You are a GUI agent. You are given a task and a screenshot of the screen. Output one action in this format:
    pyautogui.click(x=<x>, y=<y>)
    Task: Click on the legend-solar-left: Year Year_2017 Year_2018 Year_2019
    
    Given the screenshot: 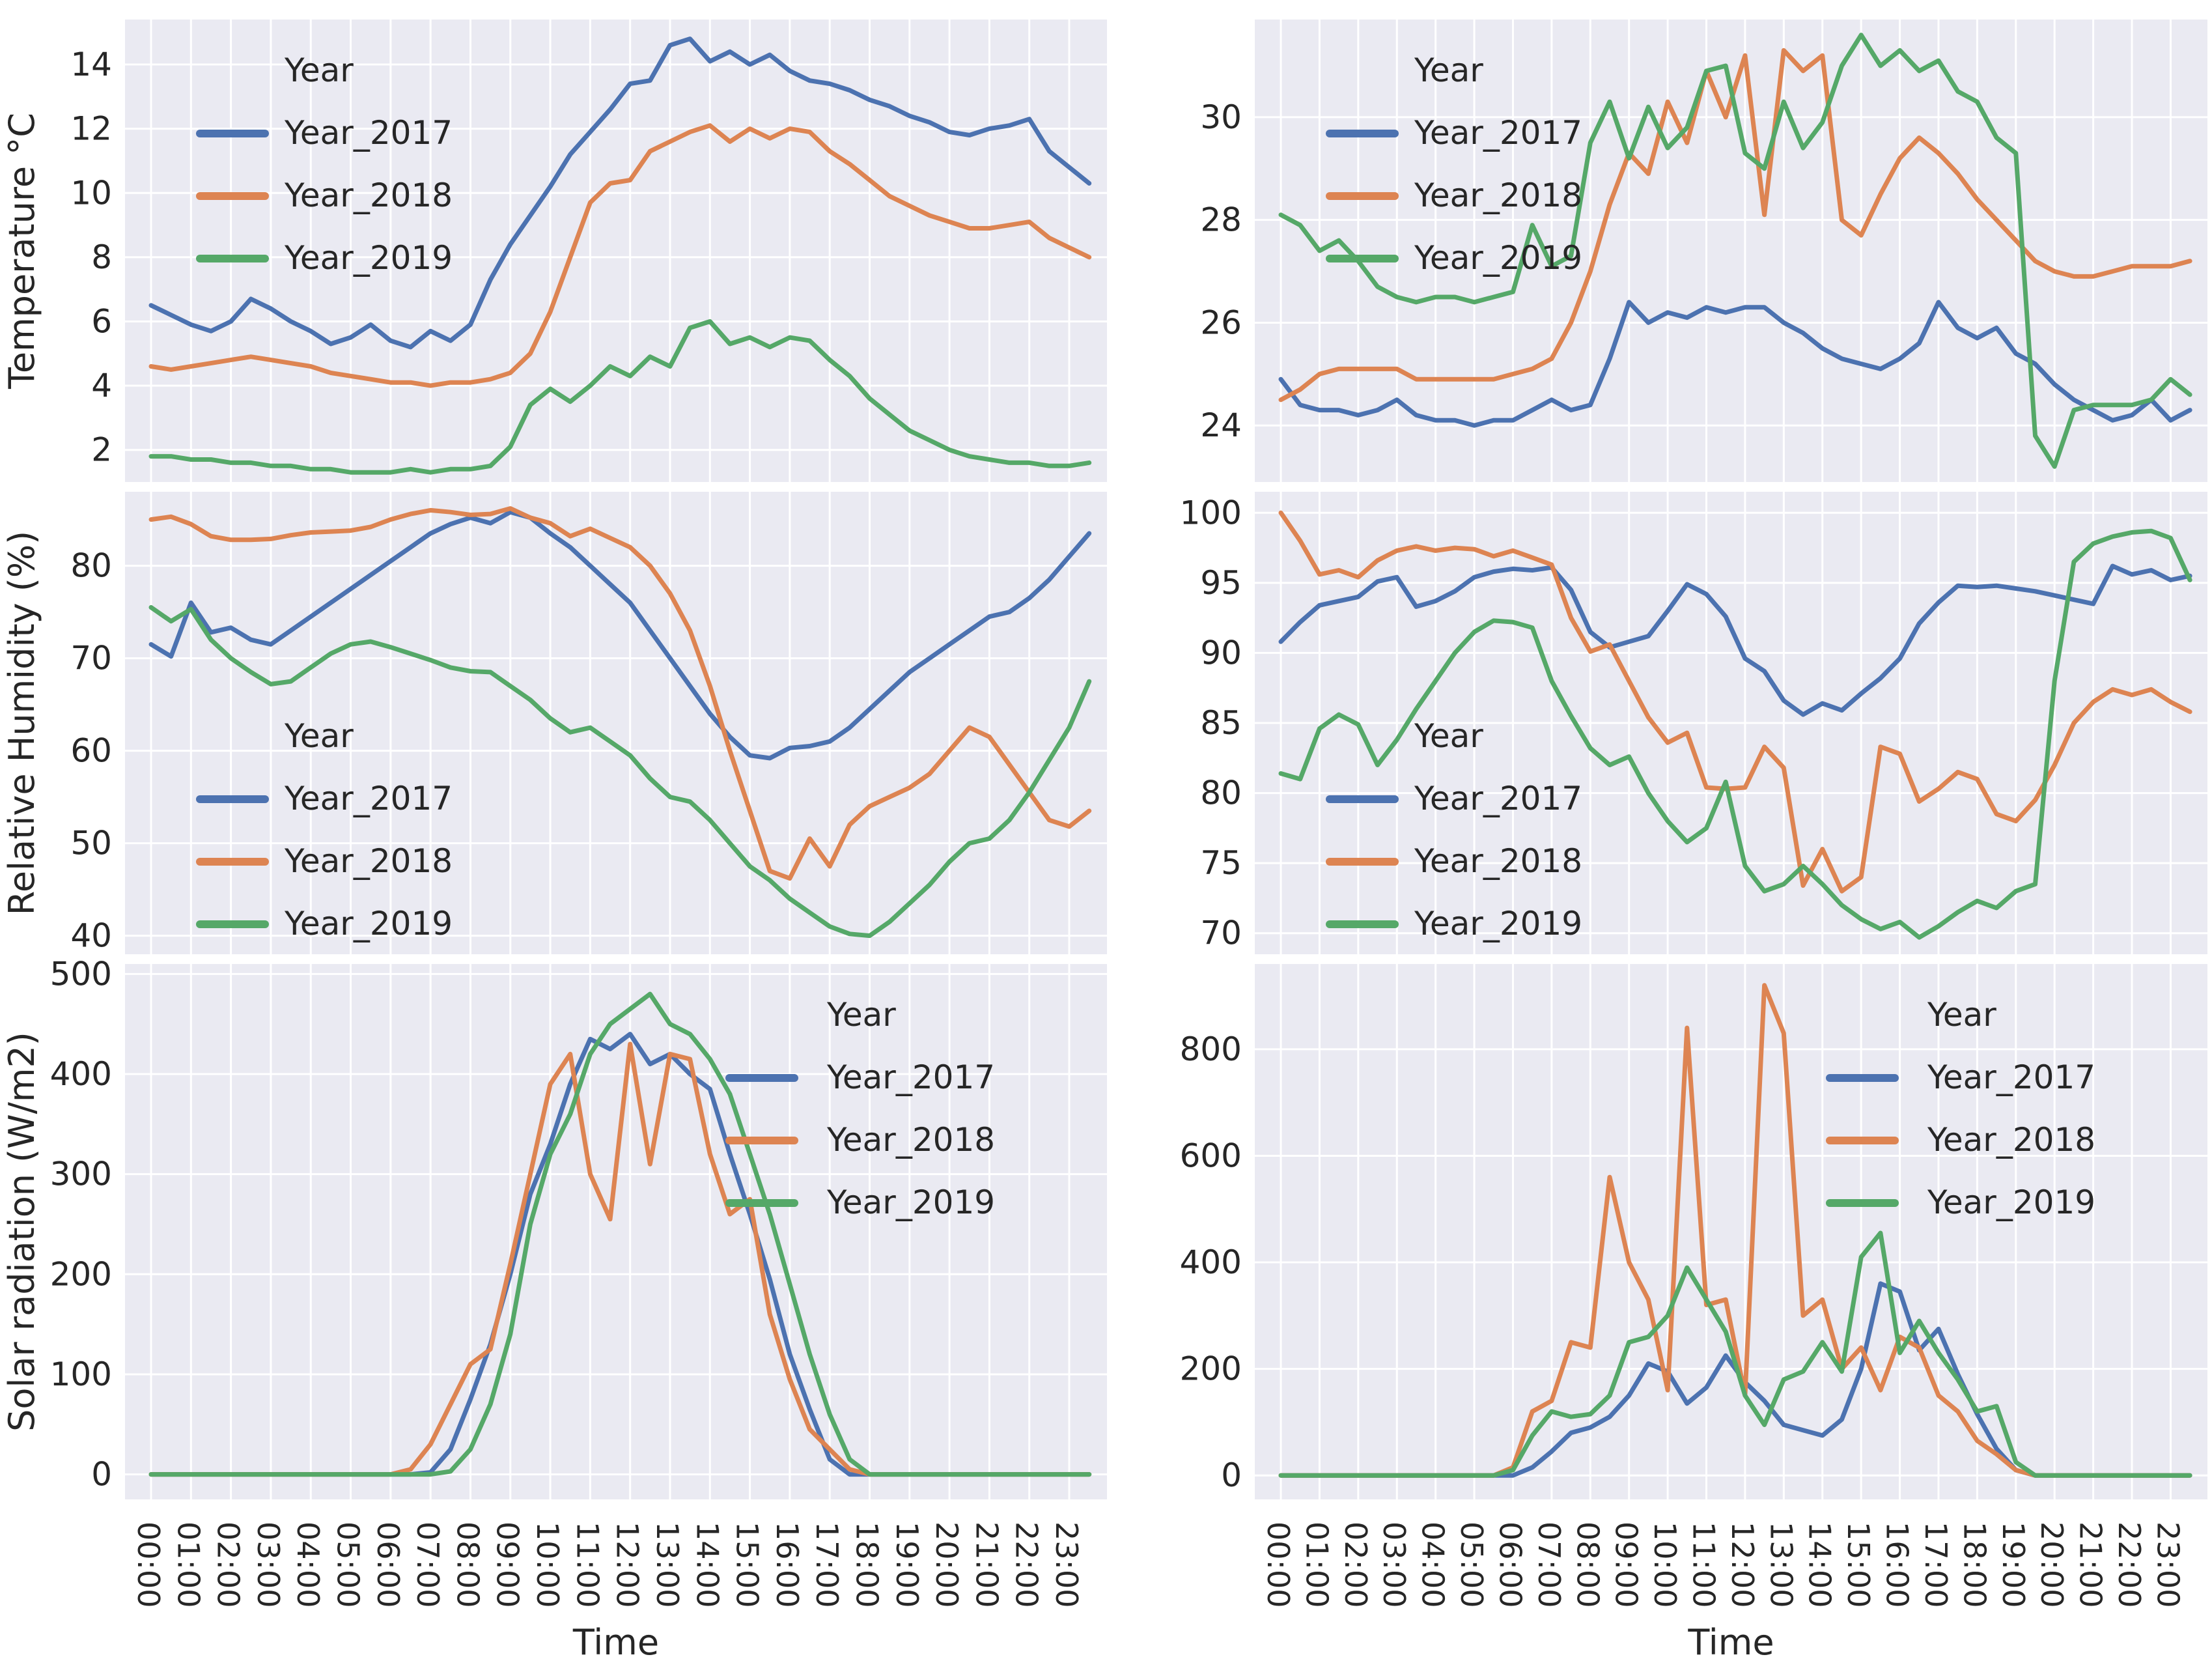 What is the action you would take?
    pyautogui.click(x=860, y=1108)
    